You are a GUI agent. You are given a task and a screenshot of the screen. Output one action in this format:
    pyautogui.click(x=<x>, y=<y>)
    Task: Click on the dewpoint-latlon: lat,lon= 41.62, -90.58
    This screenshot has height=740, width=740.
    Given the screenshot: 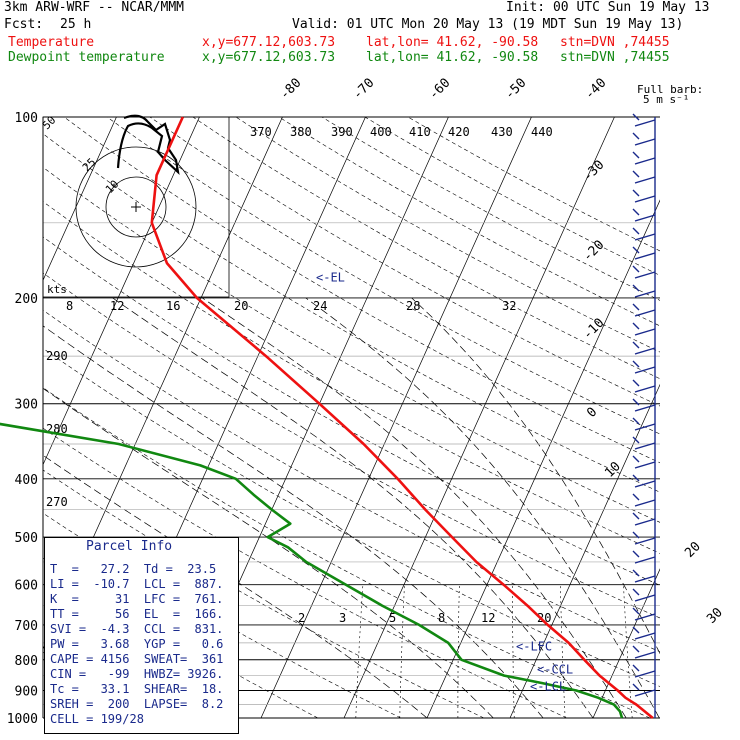 What is the action you would take?
    pyautogui.click(x=452, y=57)
    